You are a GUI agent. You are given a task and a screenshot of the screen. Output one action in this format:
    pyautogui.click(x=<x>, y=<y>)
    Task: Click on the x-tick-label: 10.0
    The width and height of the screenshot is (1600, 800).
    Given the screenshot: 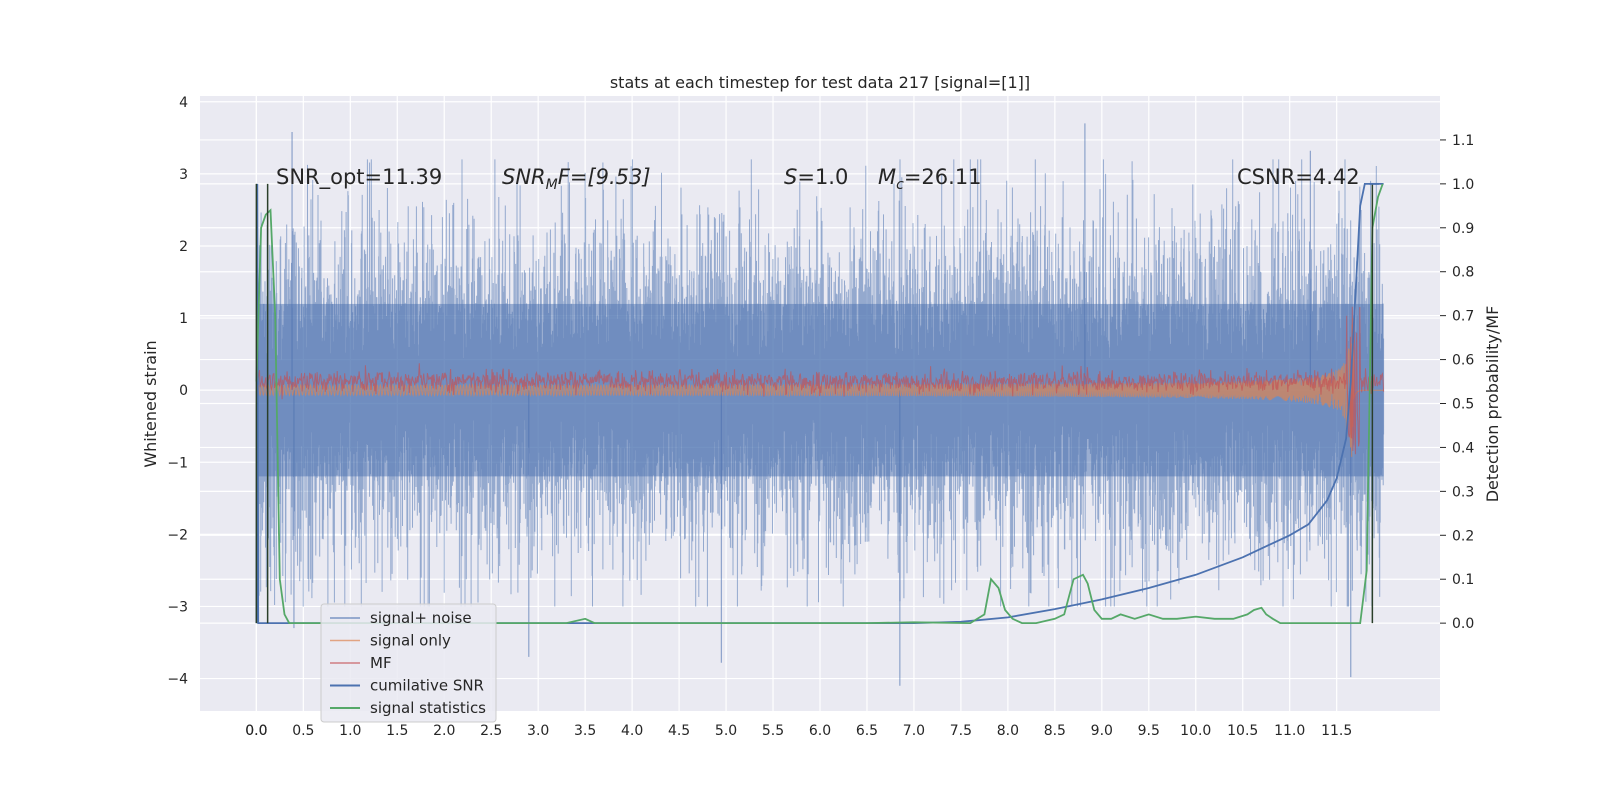 What is the action you would take?
    pyautogui.click(x=1195, y=731)
    